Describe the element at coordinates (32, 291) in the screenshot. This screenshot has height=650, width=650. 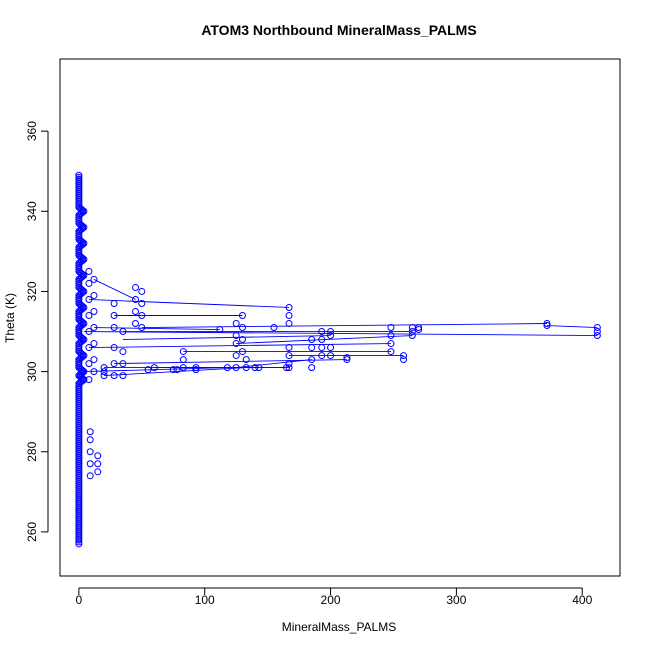
I see `y-tick-label: 320` at that location.